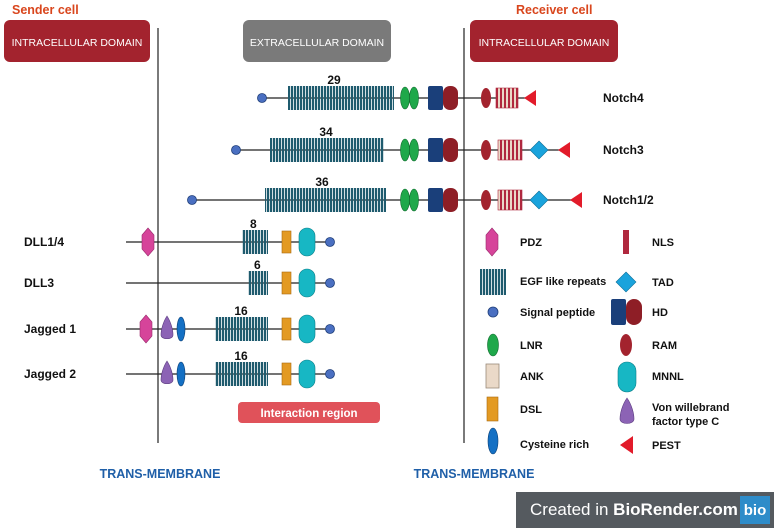 This screenshot has width=774, height=532. I want to click on ligand-dll1-4: 8 DLL1/4, so click(179, 237).